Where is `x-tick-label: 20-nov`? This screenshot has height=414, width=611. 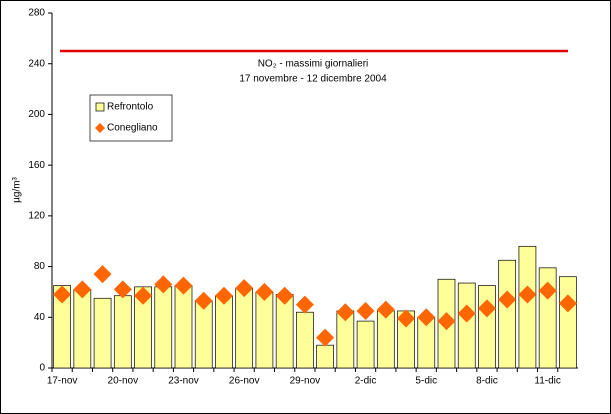
x-tick-label: 20-nov is located at coordinates (123, 381).